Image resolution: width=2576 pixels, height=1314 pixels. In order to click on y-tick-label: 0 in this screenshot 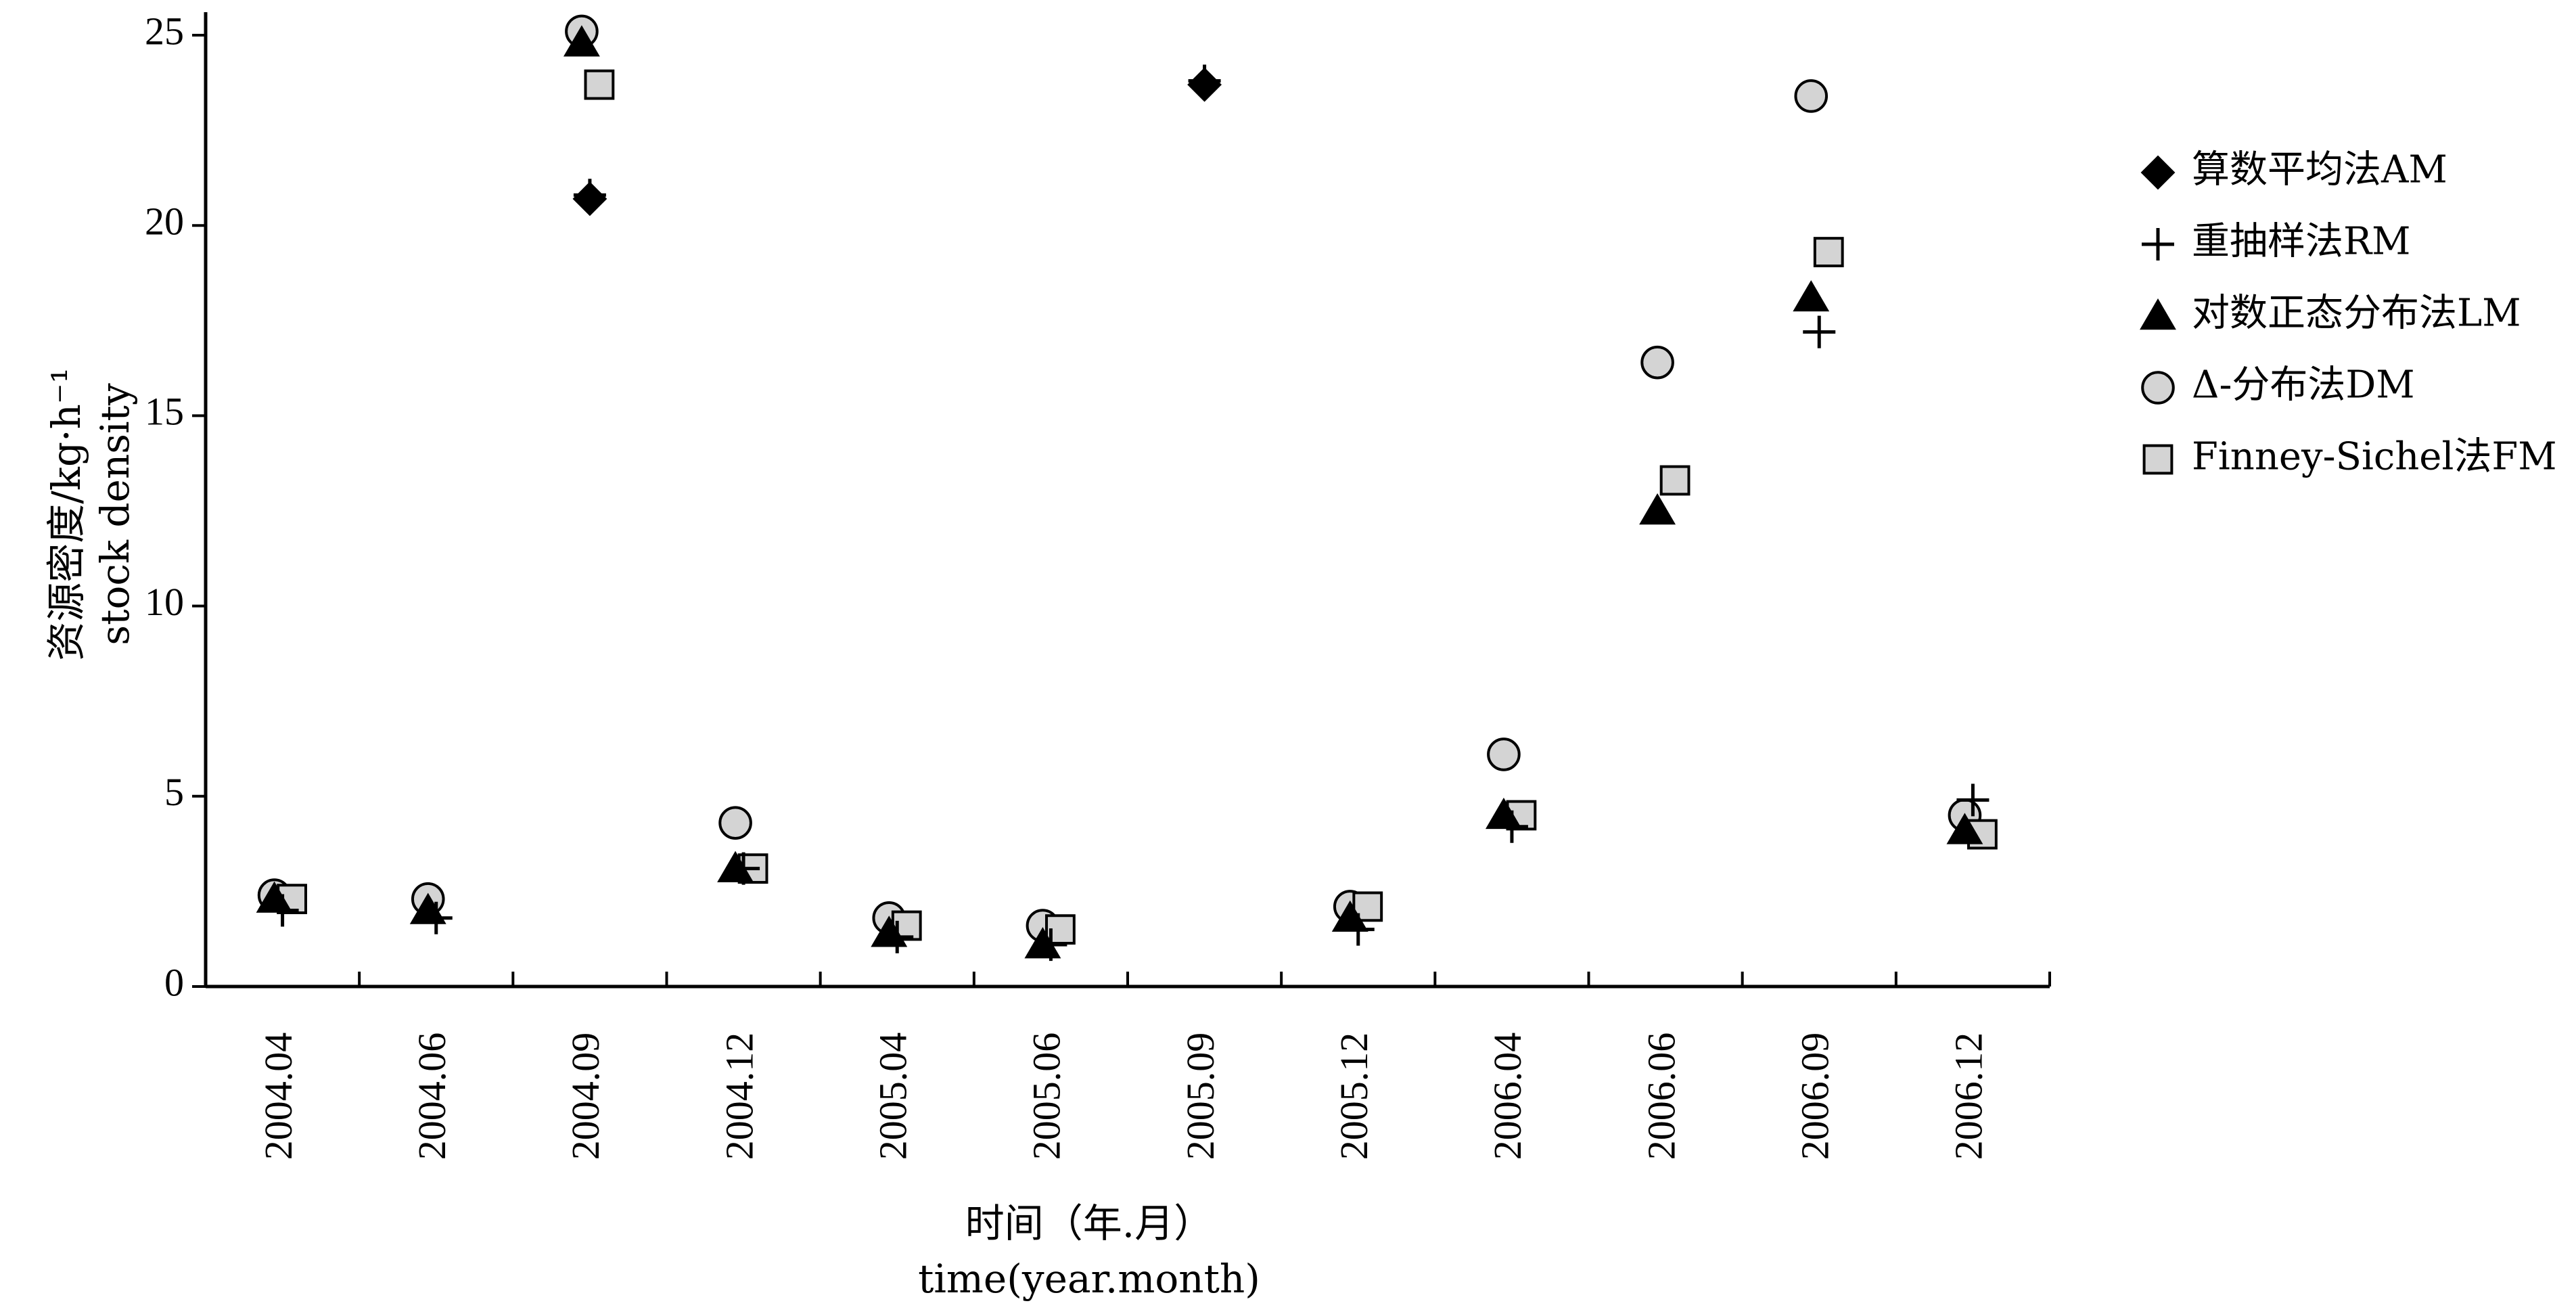, I will do `click(174, 982)`.